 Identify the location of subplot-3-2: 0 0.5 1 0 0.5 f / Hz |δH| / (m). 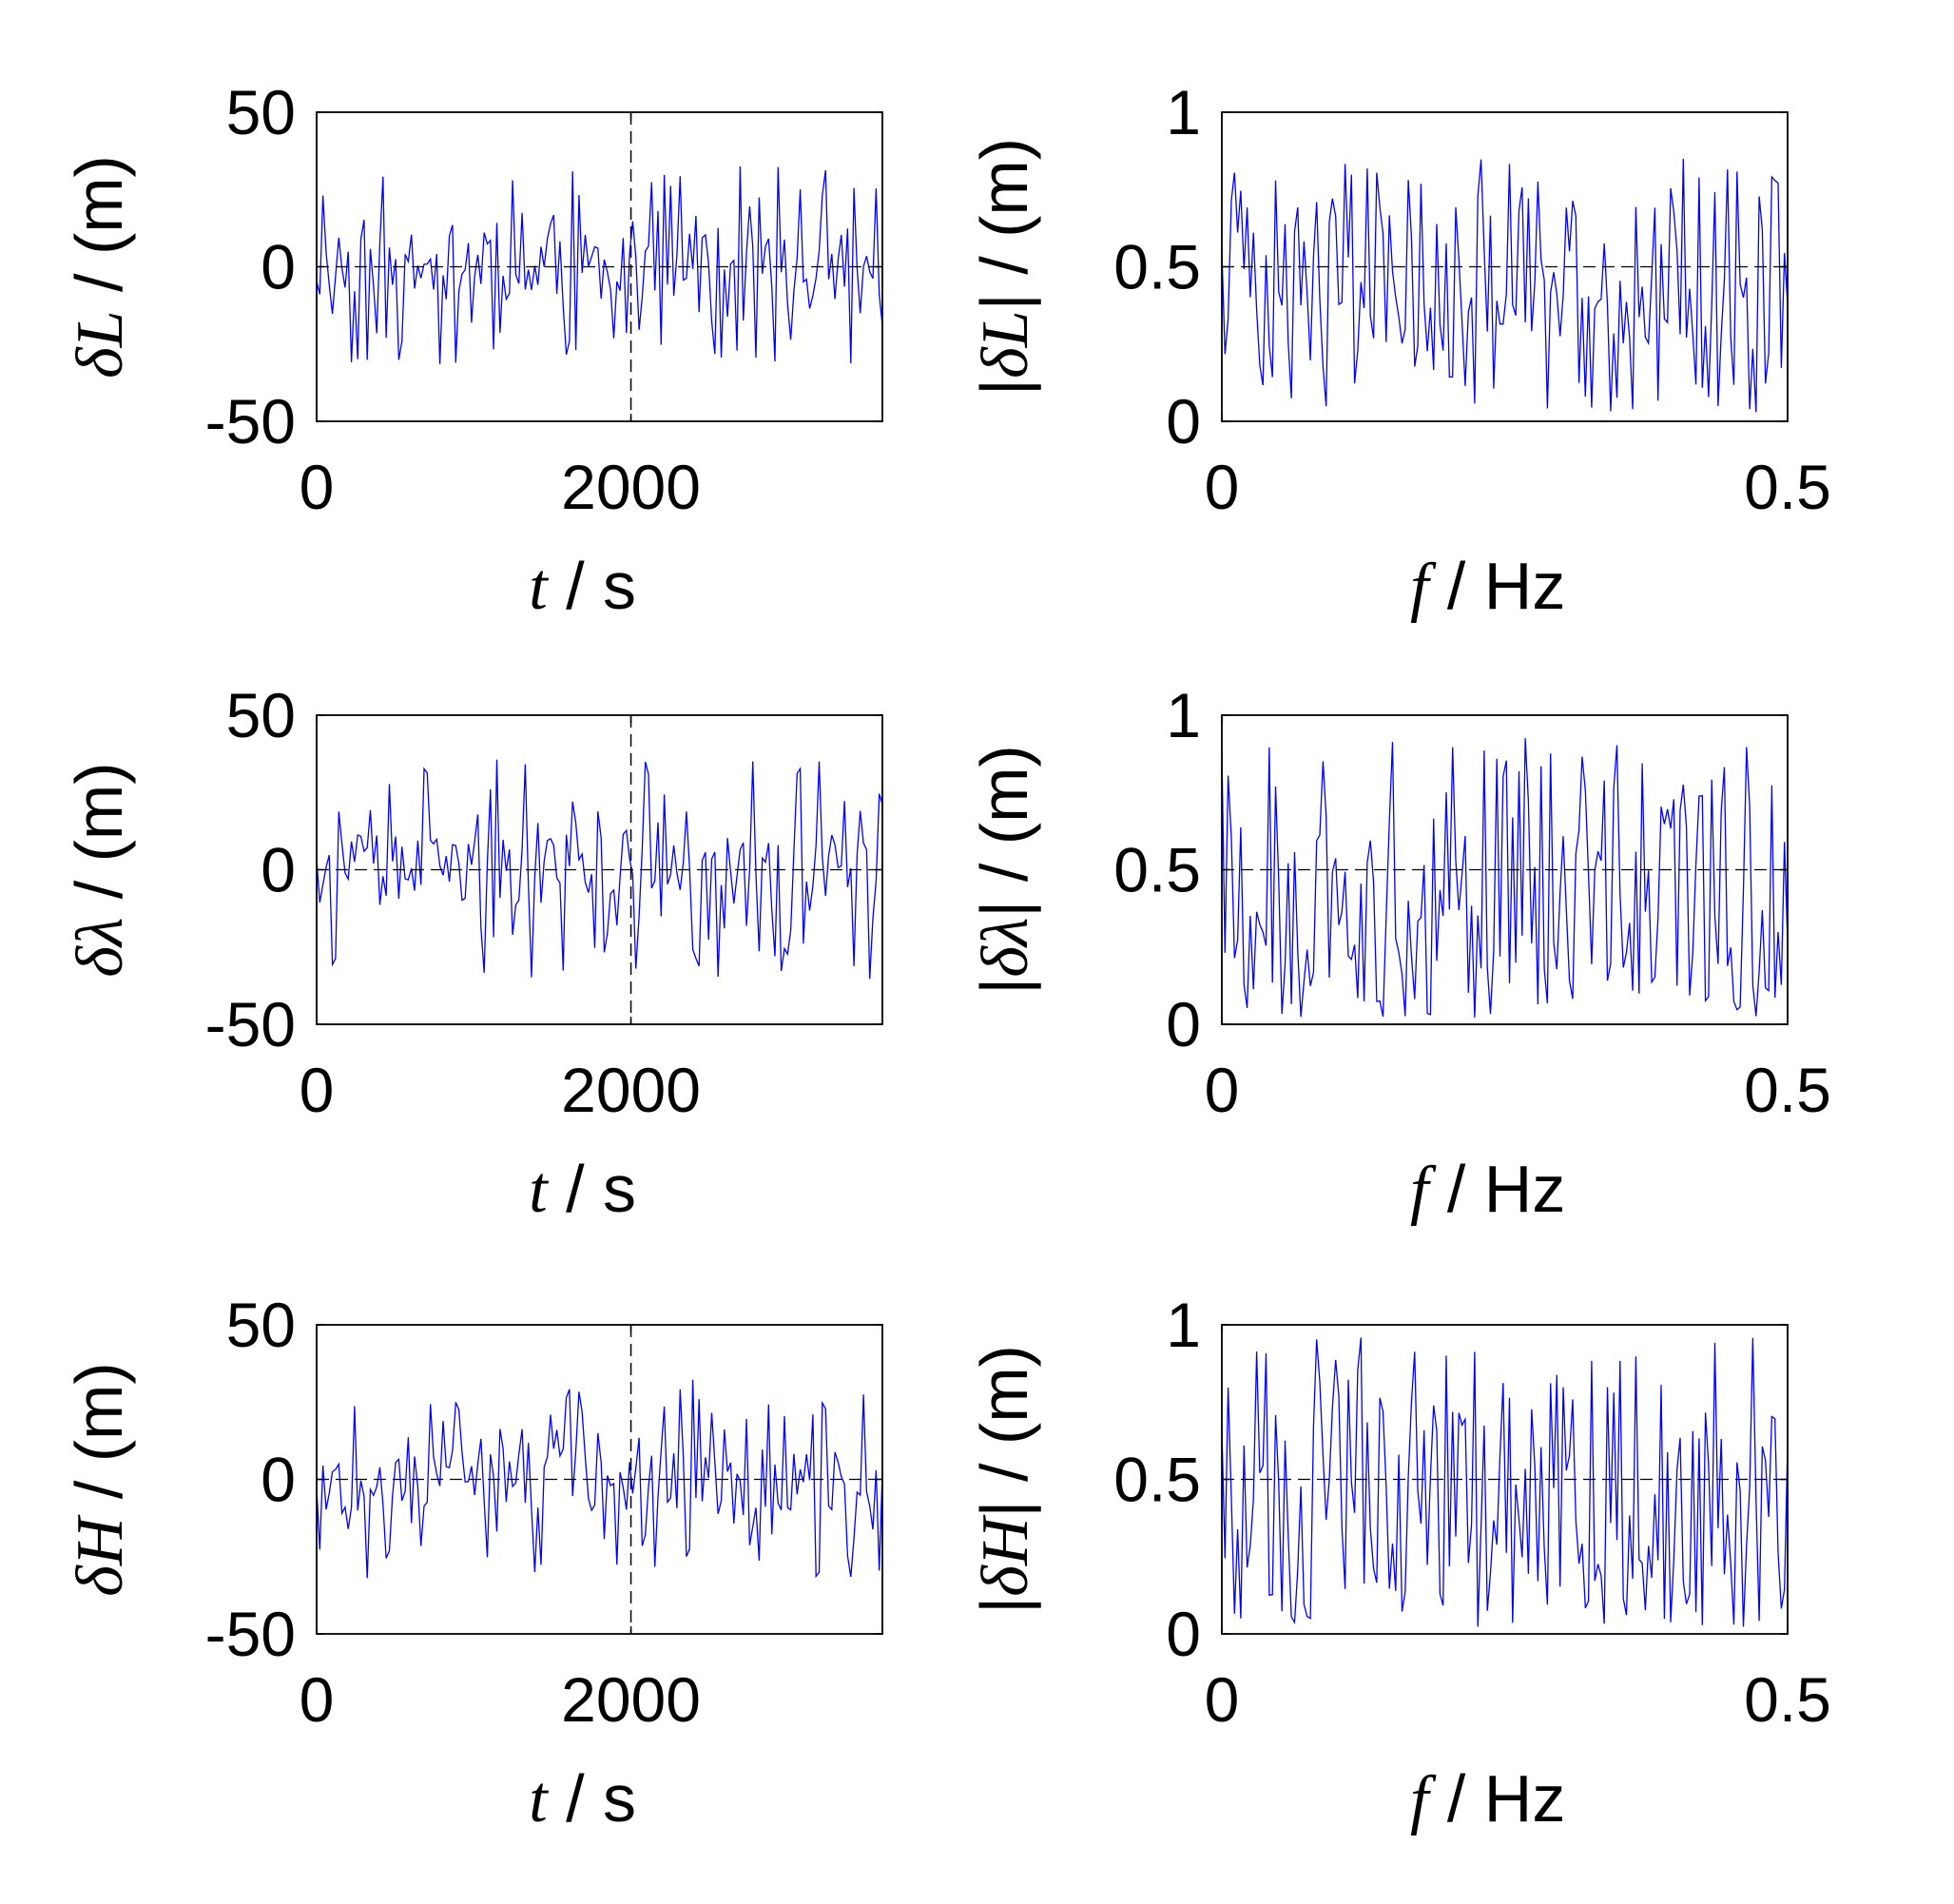
(1399, 1563).